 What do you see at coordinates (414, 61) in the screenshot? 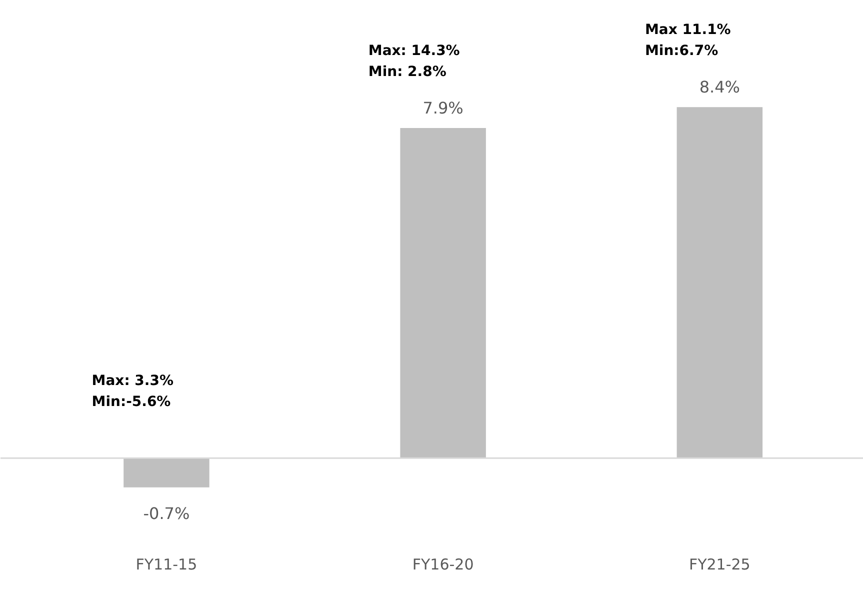
I see `text: Max: 14.3% Min: 2.8%` at bounding box center [414, 61].